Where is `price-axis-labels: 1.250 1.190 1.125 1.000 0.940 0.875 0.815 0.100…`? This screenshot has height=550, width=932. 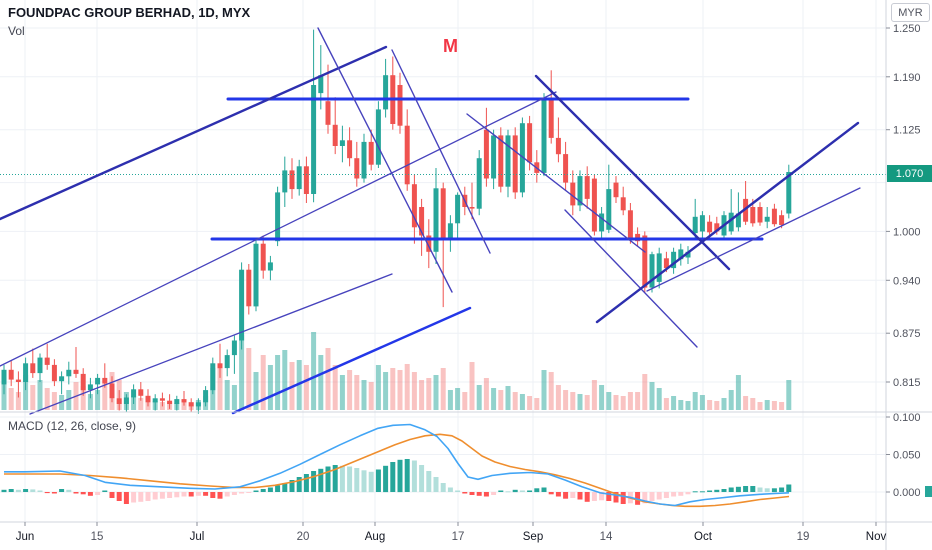
price-axis-labels: 1.250 1.190 1.125 1.000 0.940 0.875 0.815 0.100… is located at coordinates (903, 261).